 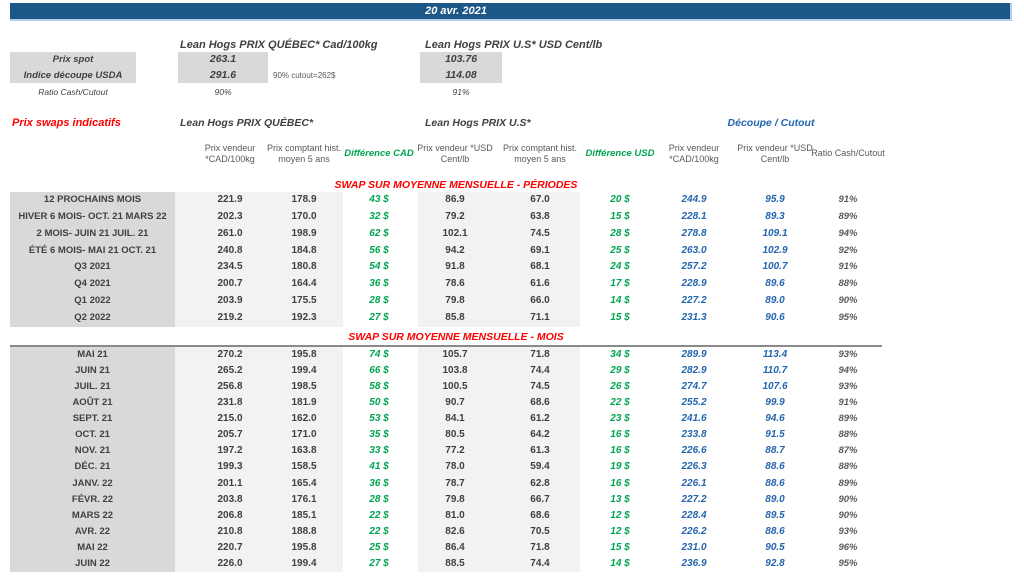 What do you see at coordinates (92, 284) in the screenshot?
I see `cell-label: Q4 2021` at bounding box center [92, 284].